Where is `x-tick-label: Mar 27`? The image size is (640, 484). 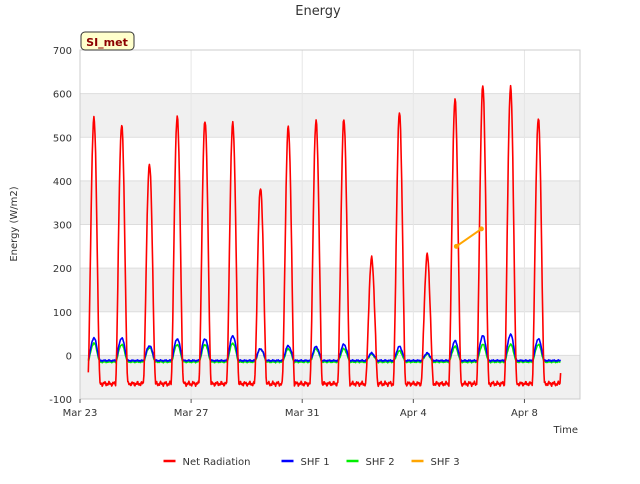
x-tick-label: Mar 27 is located at coordinates (191, 413).